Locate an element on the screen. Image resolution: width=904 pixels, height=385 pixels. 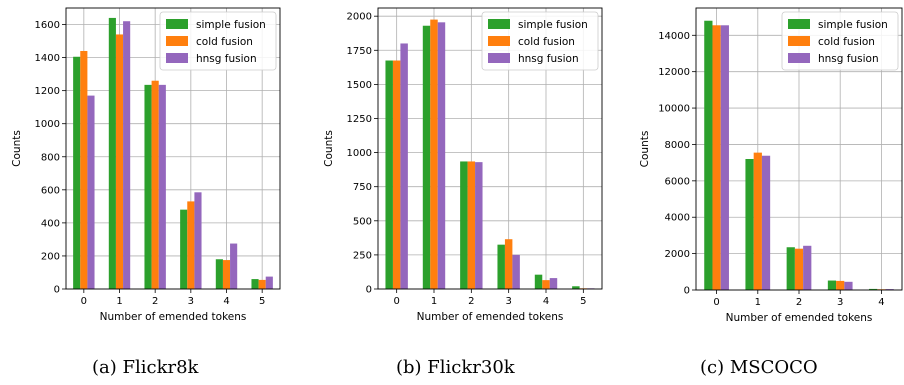
legend-box is located at coordinates (218, 41).